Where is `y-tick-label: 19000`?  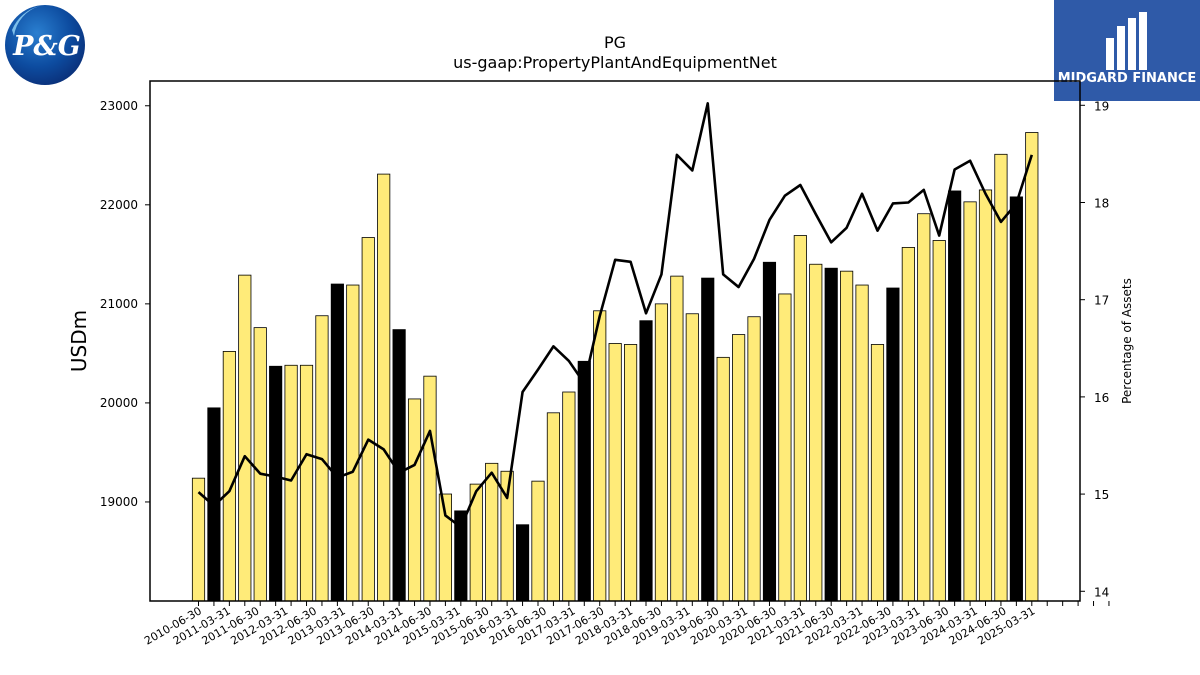
y-tick-label: 19000 is located at coordinates (119, 502).